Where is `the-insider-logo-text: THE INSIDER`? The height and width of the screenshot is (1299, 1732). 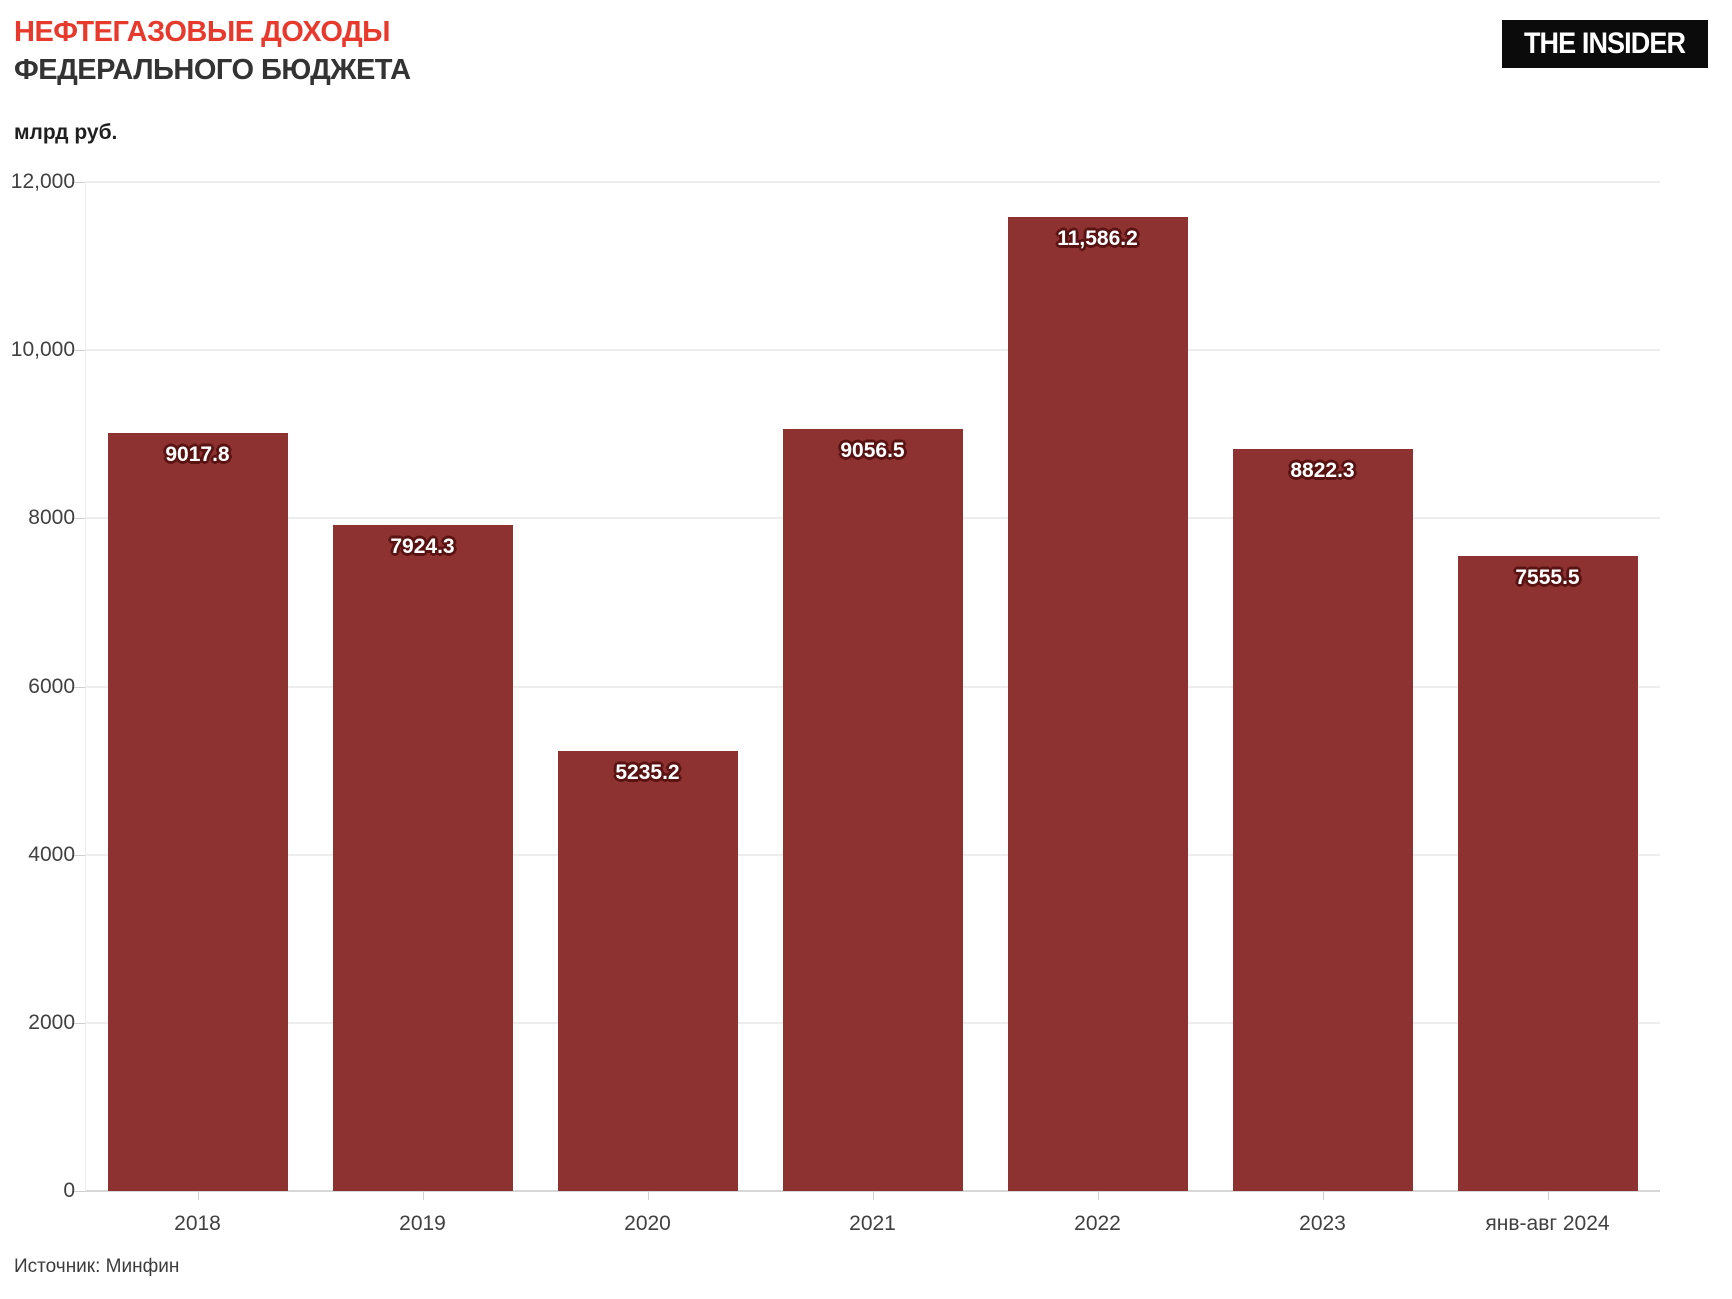 the-insider-logo-text: THE INSIDER is located at coordinates (1605, 43).